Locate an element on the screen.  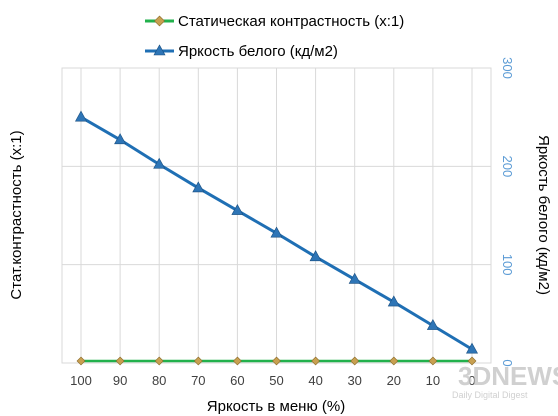
x-tick-label: 60 is located at coordinates (237, 380).